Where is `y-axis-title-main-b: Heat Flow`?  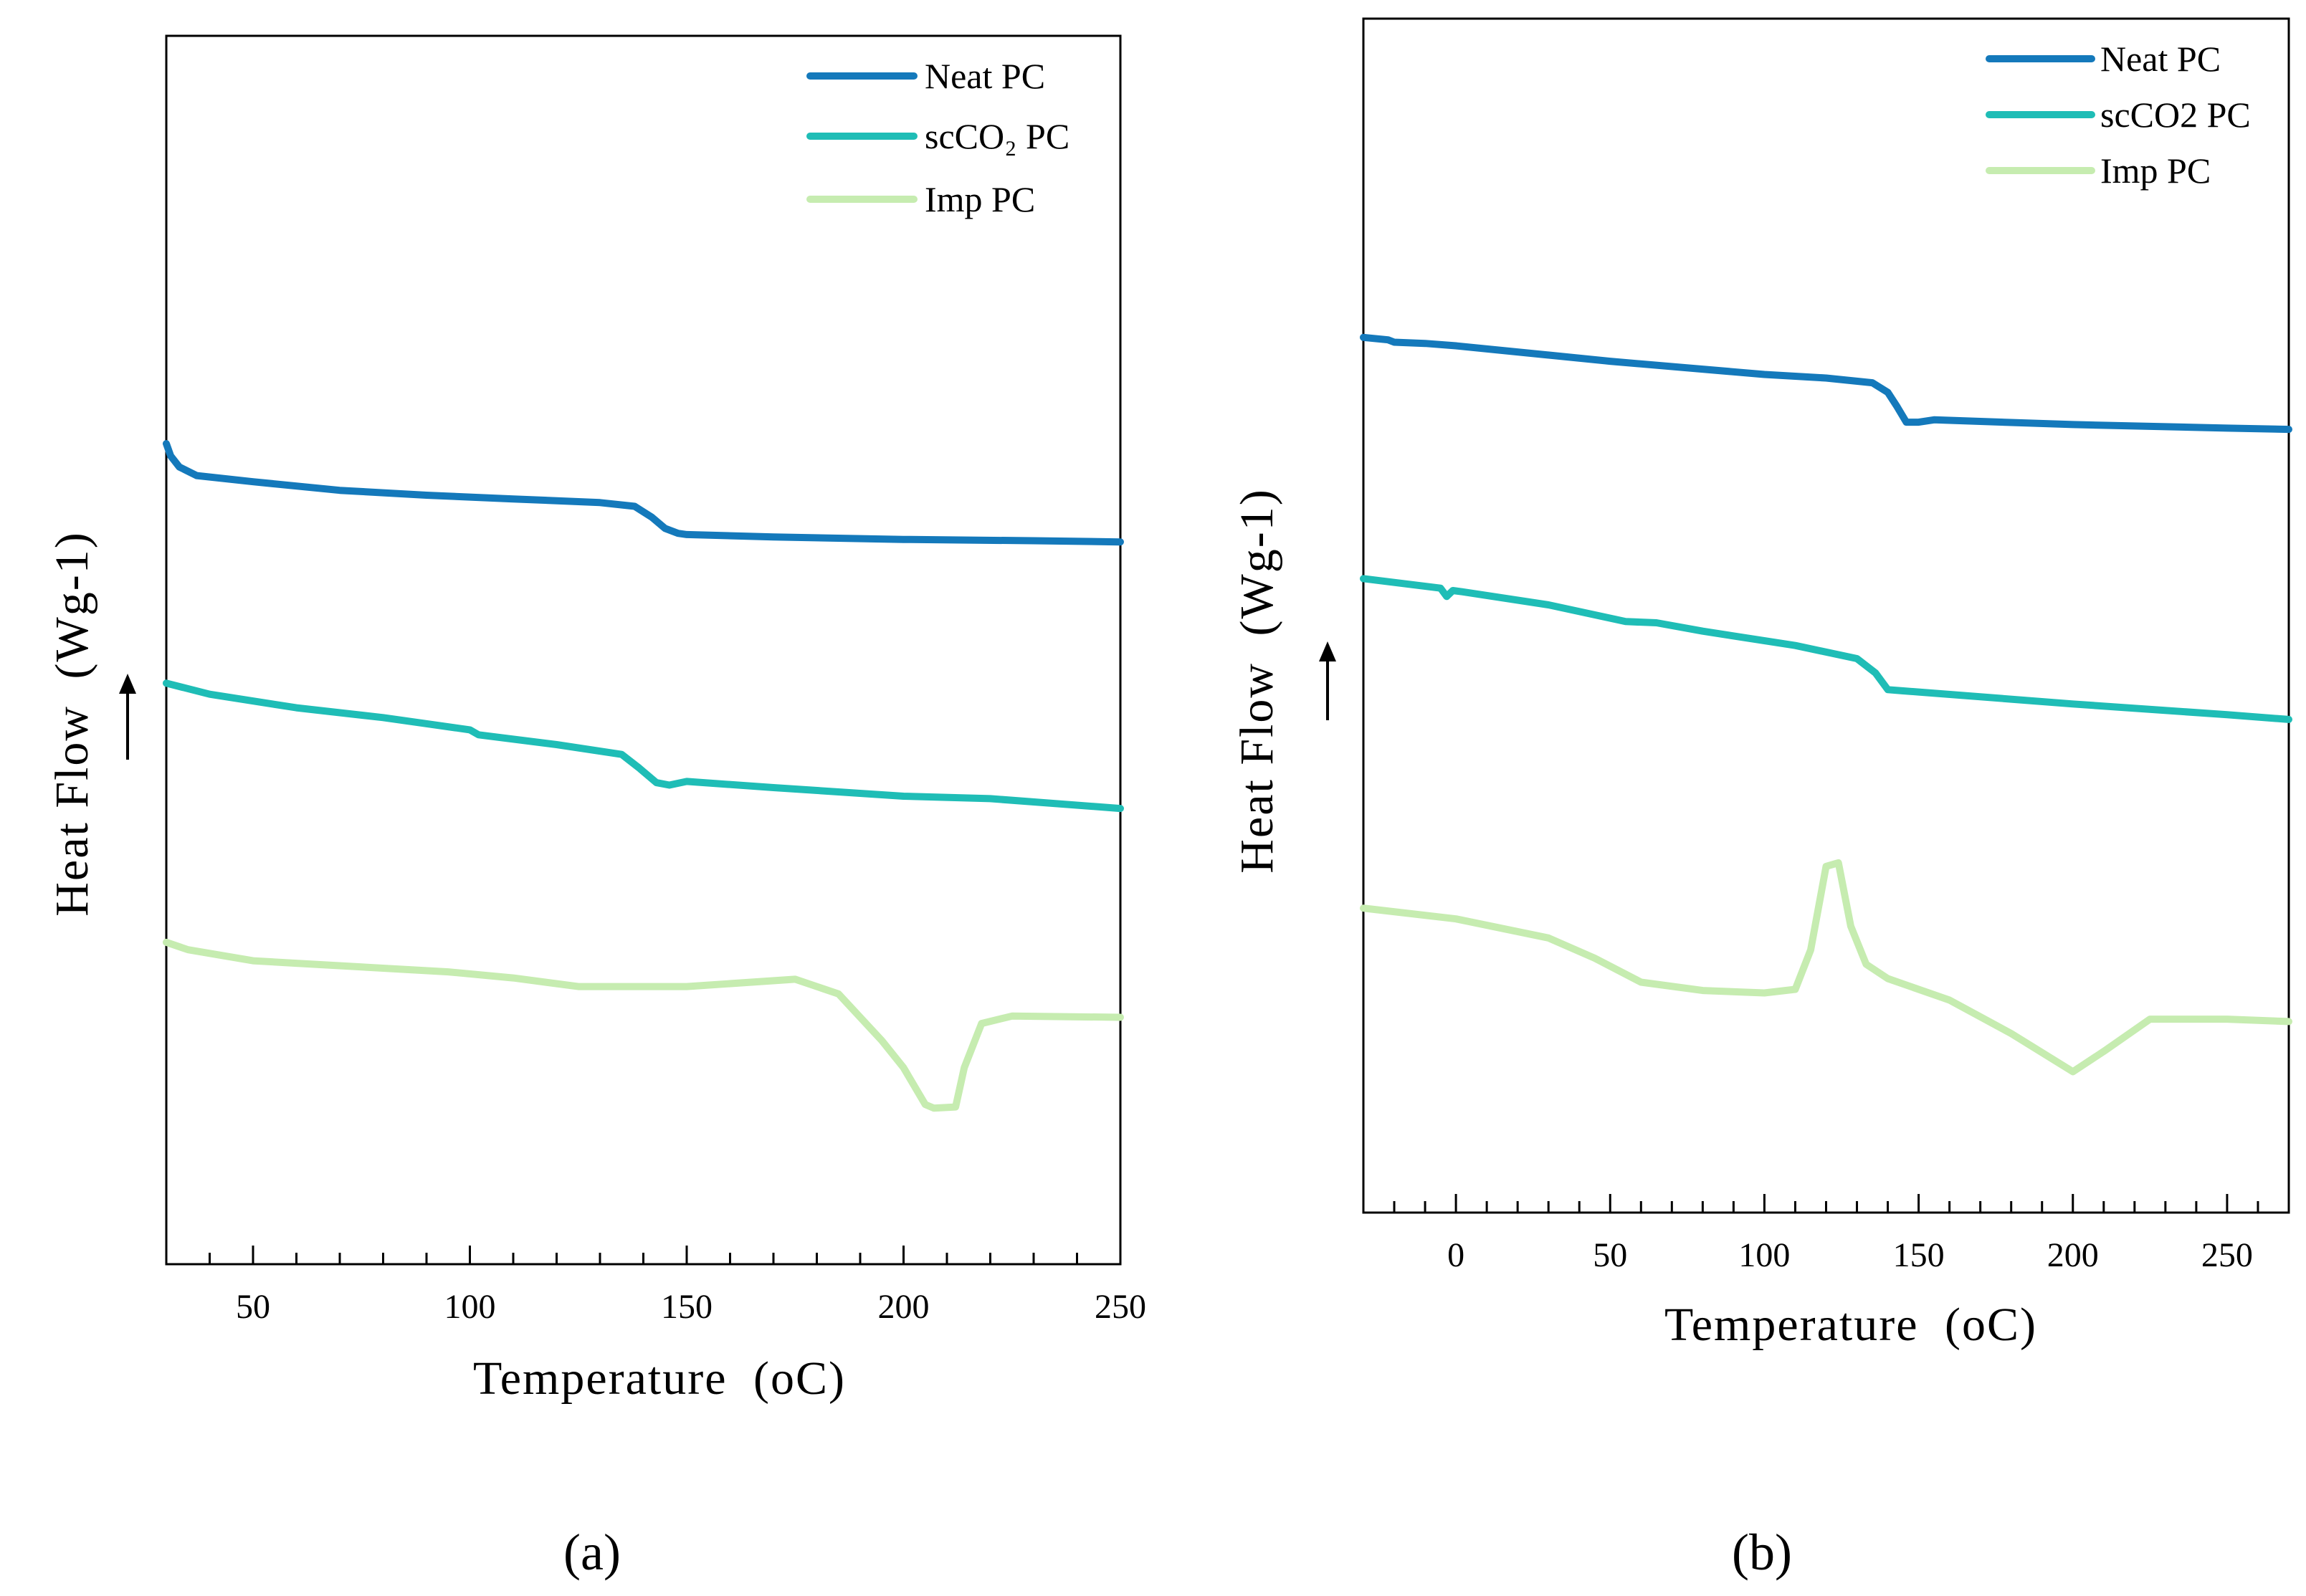 y-axis-title-main-b: Heat Flow is located at coordinates (1257, 768).